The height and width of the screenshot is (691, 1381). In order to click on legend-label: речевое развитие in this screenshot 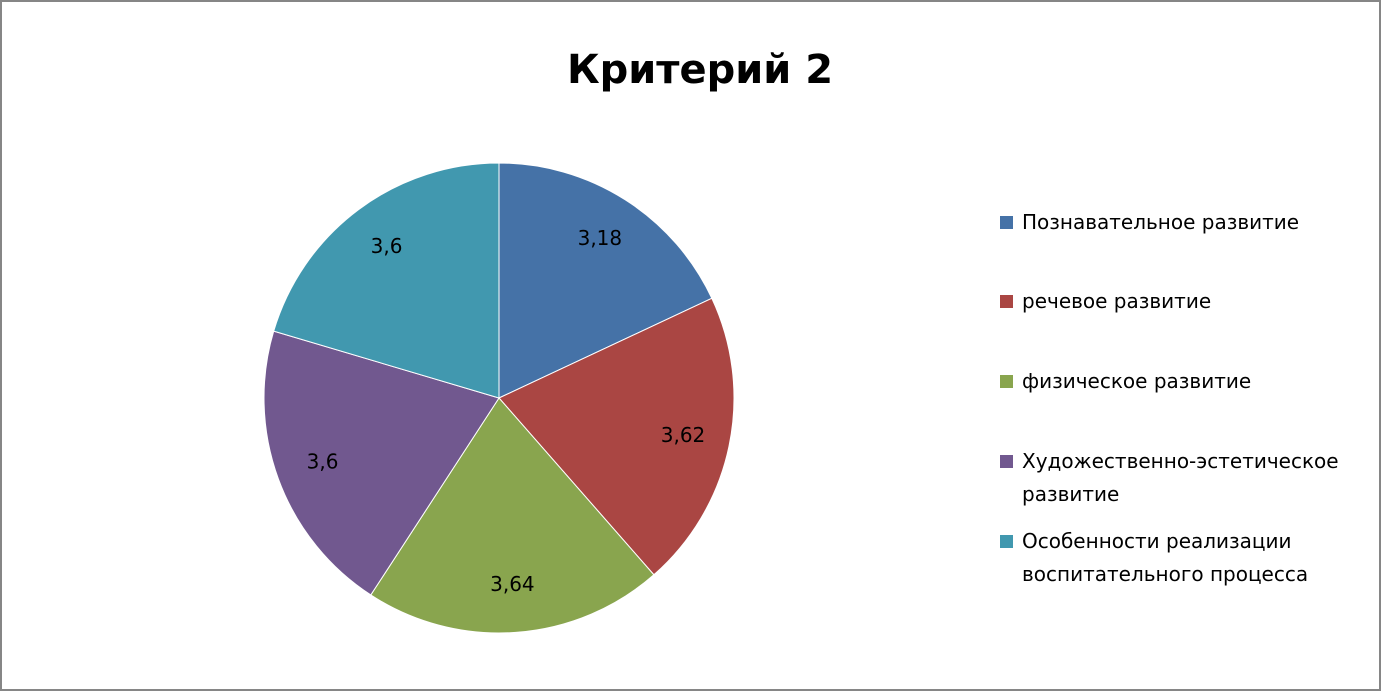, I will do `click(1117, 301)`.